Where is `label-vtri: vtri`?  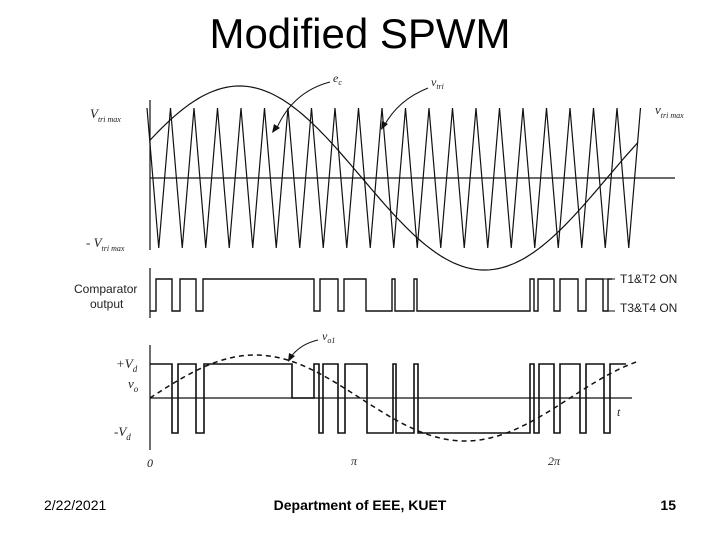 label-vtri: vtri is located at coordinates (437, 83).